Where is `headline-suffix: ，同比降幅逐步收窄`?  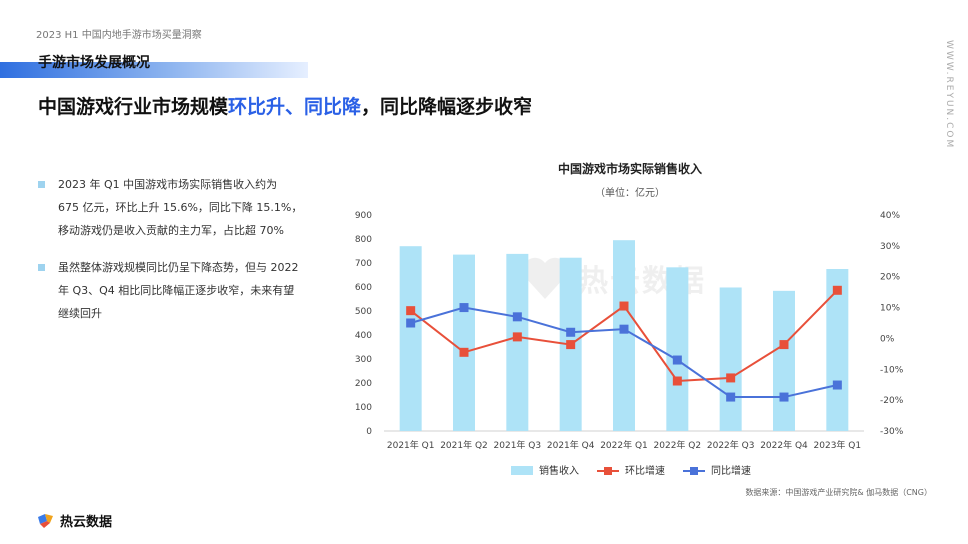 headline-suffix: ，同比降幅逐步收窄 is located at coordinates (447, 107).